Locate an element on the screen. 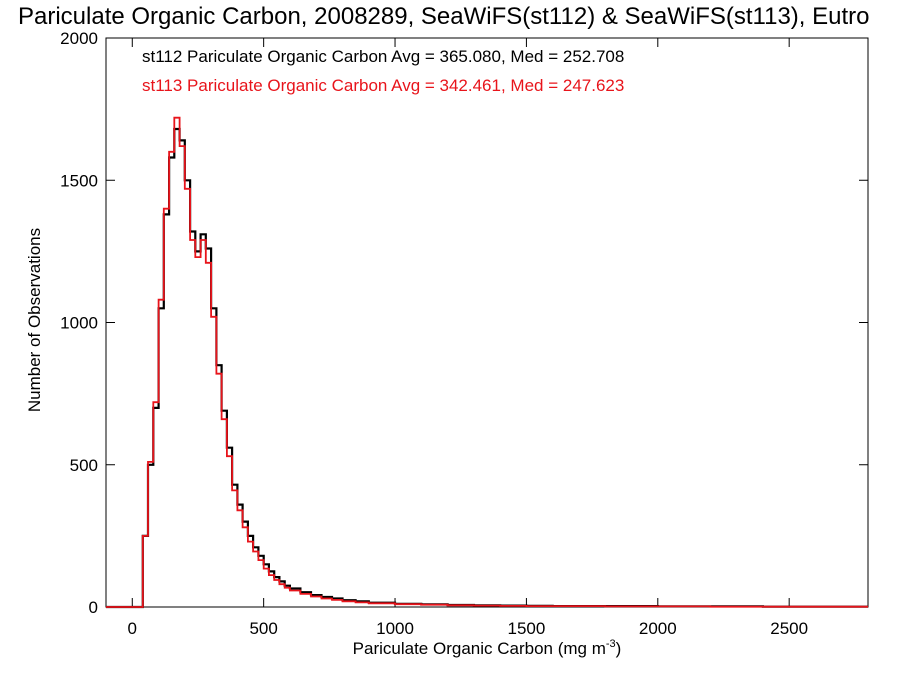  x-tick-label: 1000 is located at coordinates (395, 628).